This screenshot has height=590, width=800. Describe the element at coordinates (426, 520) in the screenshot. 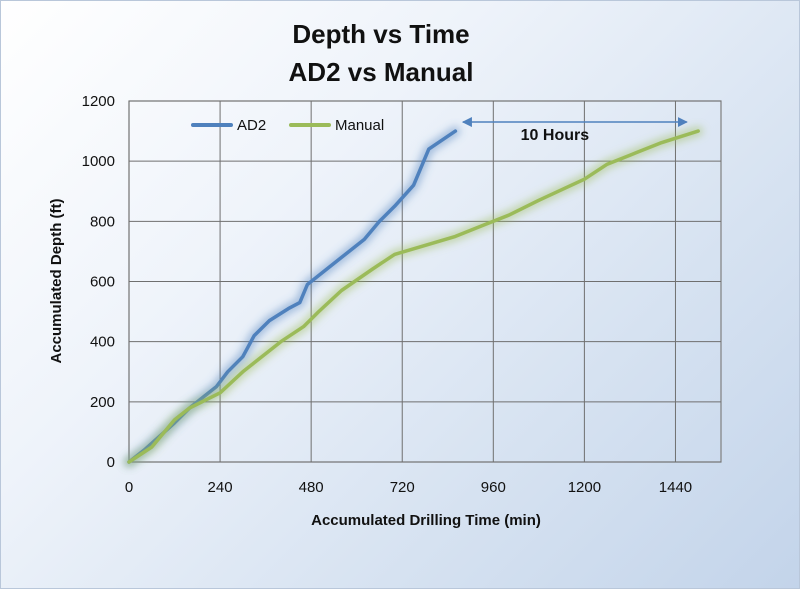

I see `x-axis-title: Accumulated Drilling Time (min)` at that location.